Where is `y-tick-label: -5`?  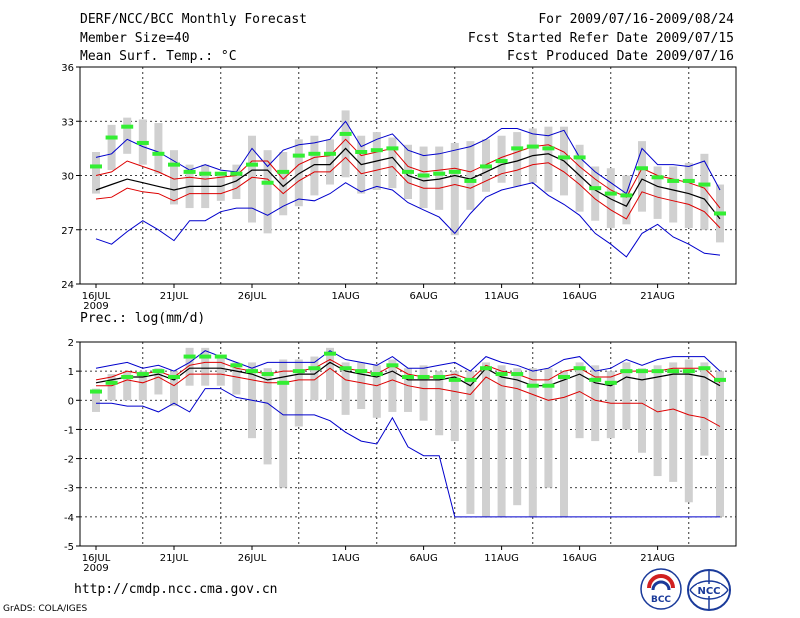
y-tick-label: -5 is located at coordinates (69, 547).